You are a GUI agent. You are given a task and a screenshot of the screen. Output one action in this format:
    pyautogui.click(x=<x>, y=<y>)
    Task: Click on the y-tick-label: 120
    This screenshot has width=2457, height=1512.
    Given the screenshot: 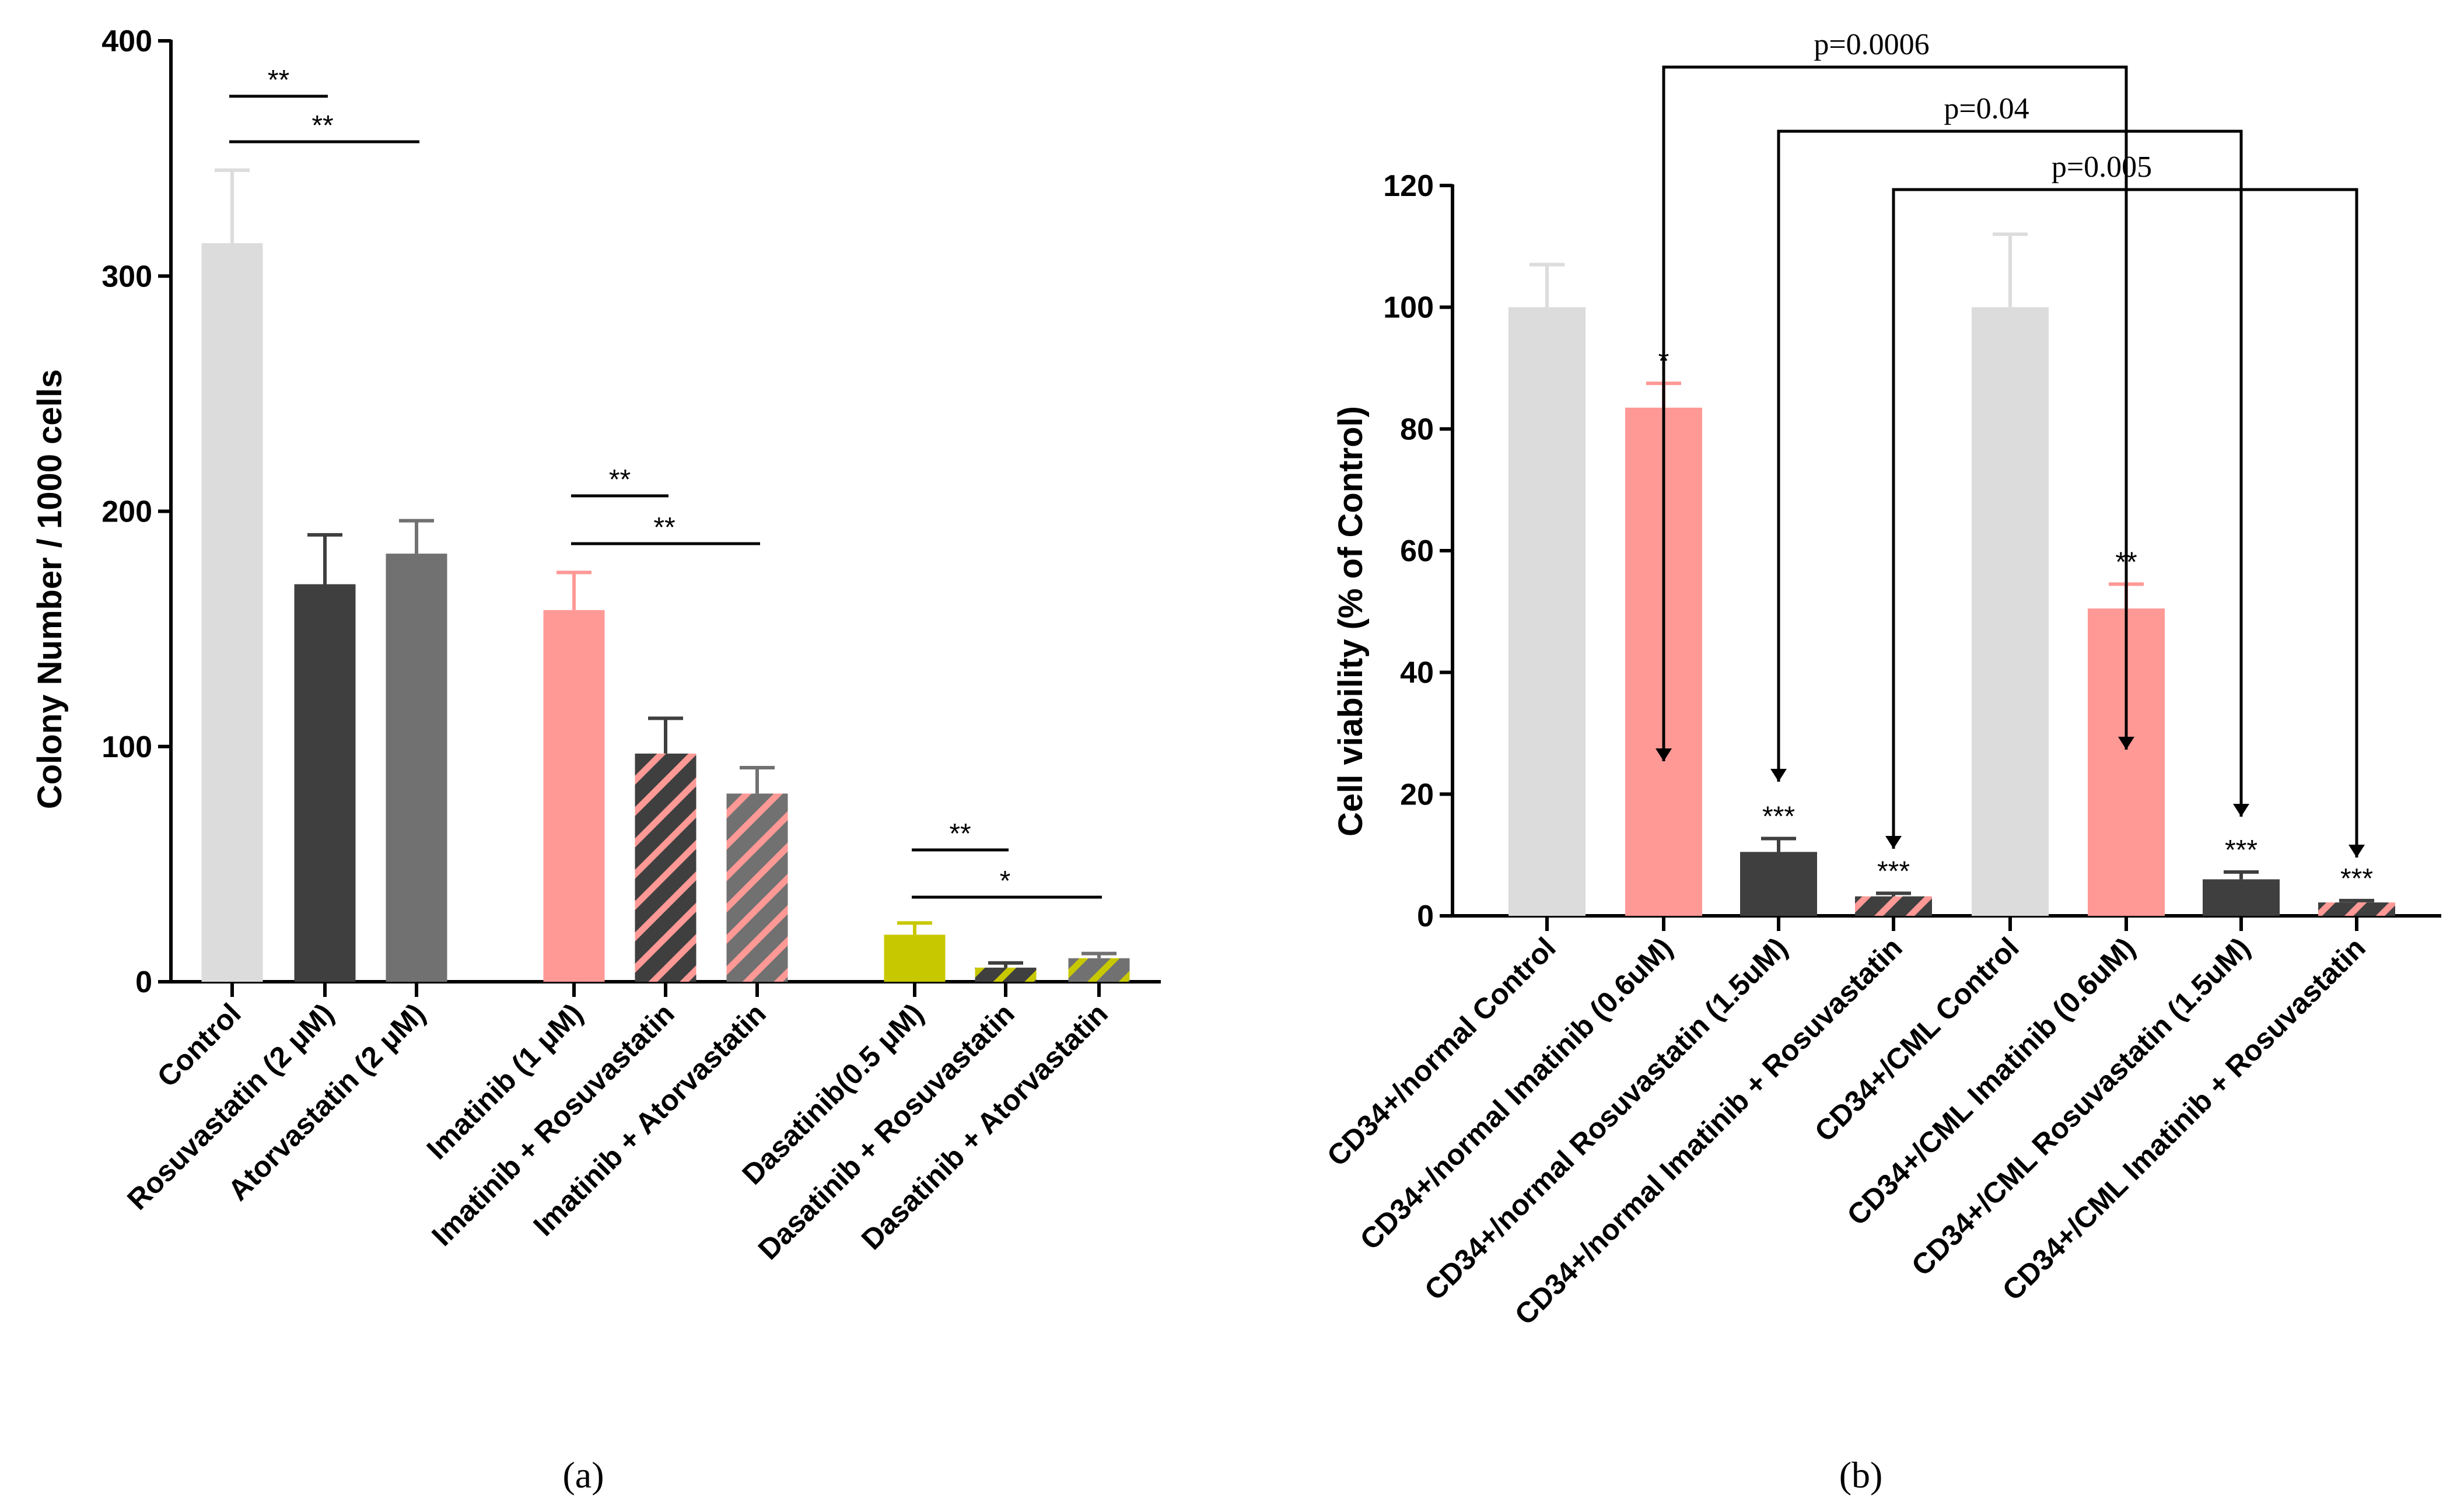 What is the action you would take?
    pyautogui.click(x=1408, y=186)
    